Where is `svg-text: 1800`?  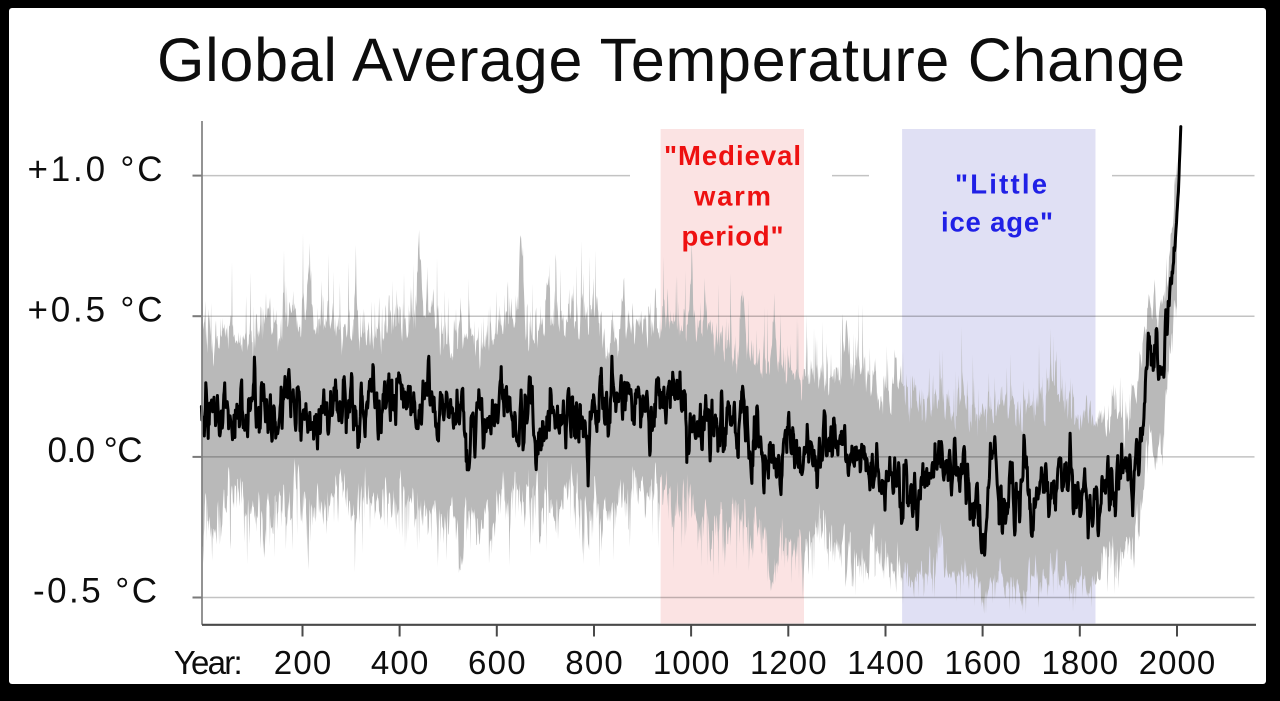
svg-text: 1800 is located at coordinates (1080, 662).